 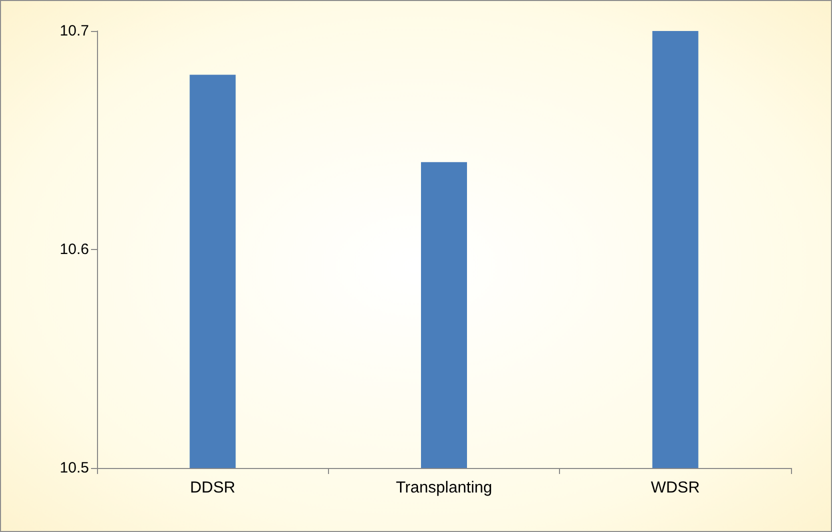 What do you see at coordinates (213, 488) in the screenshot?
I see `x-tick-label: DDSR` at bounding box center [213, 488].